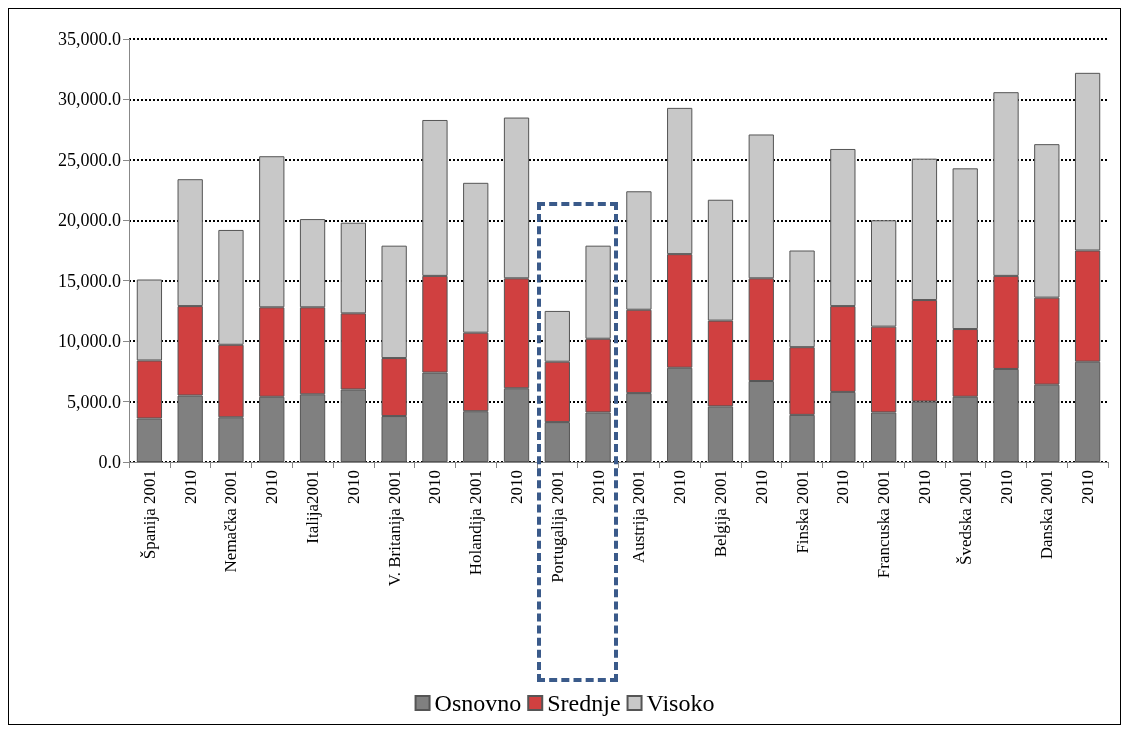 The width and height of the screenshot is (1129, 733). What do you see at coordinates (89, 341) in the screenshot?
I see `y-tick-label: 10,000.0` at bounding box center [89, 341].